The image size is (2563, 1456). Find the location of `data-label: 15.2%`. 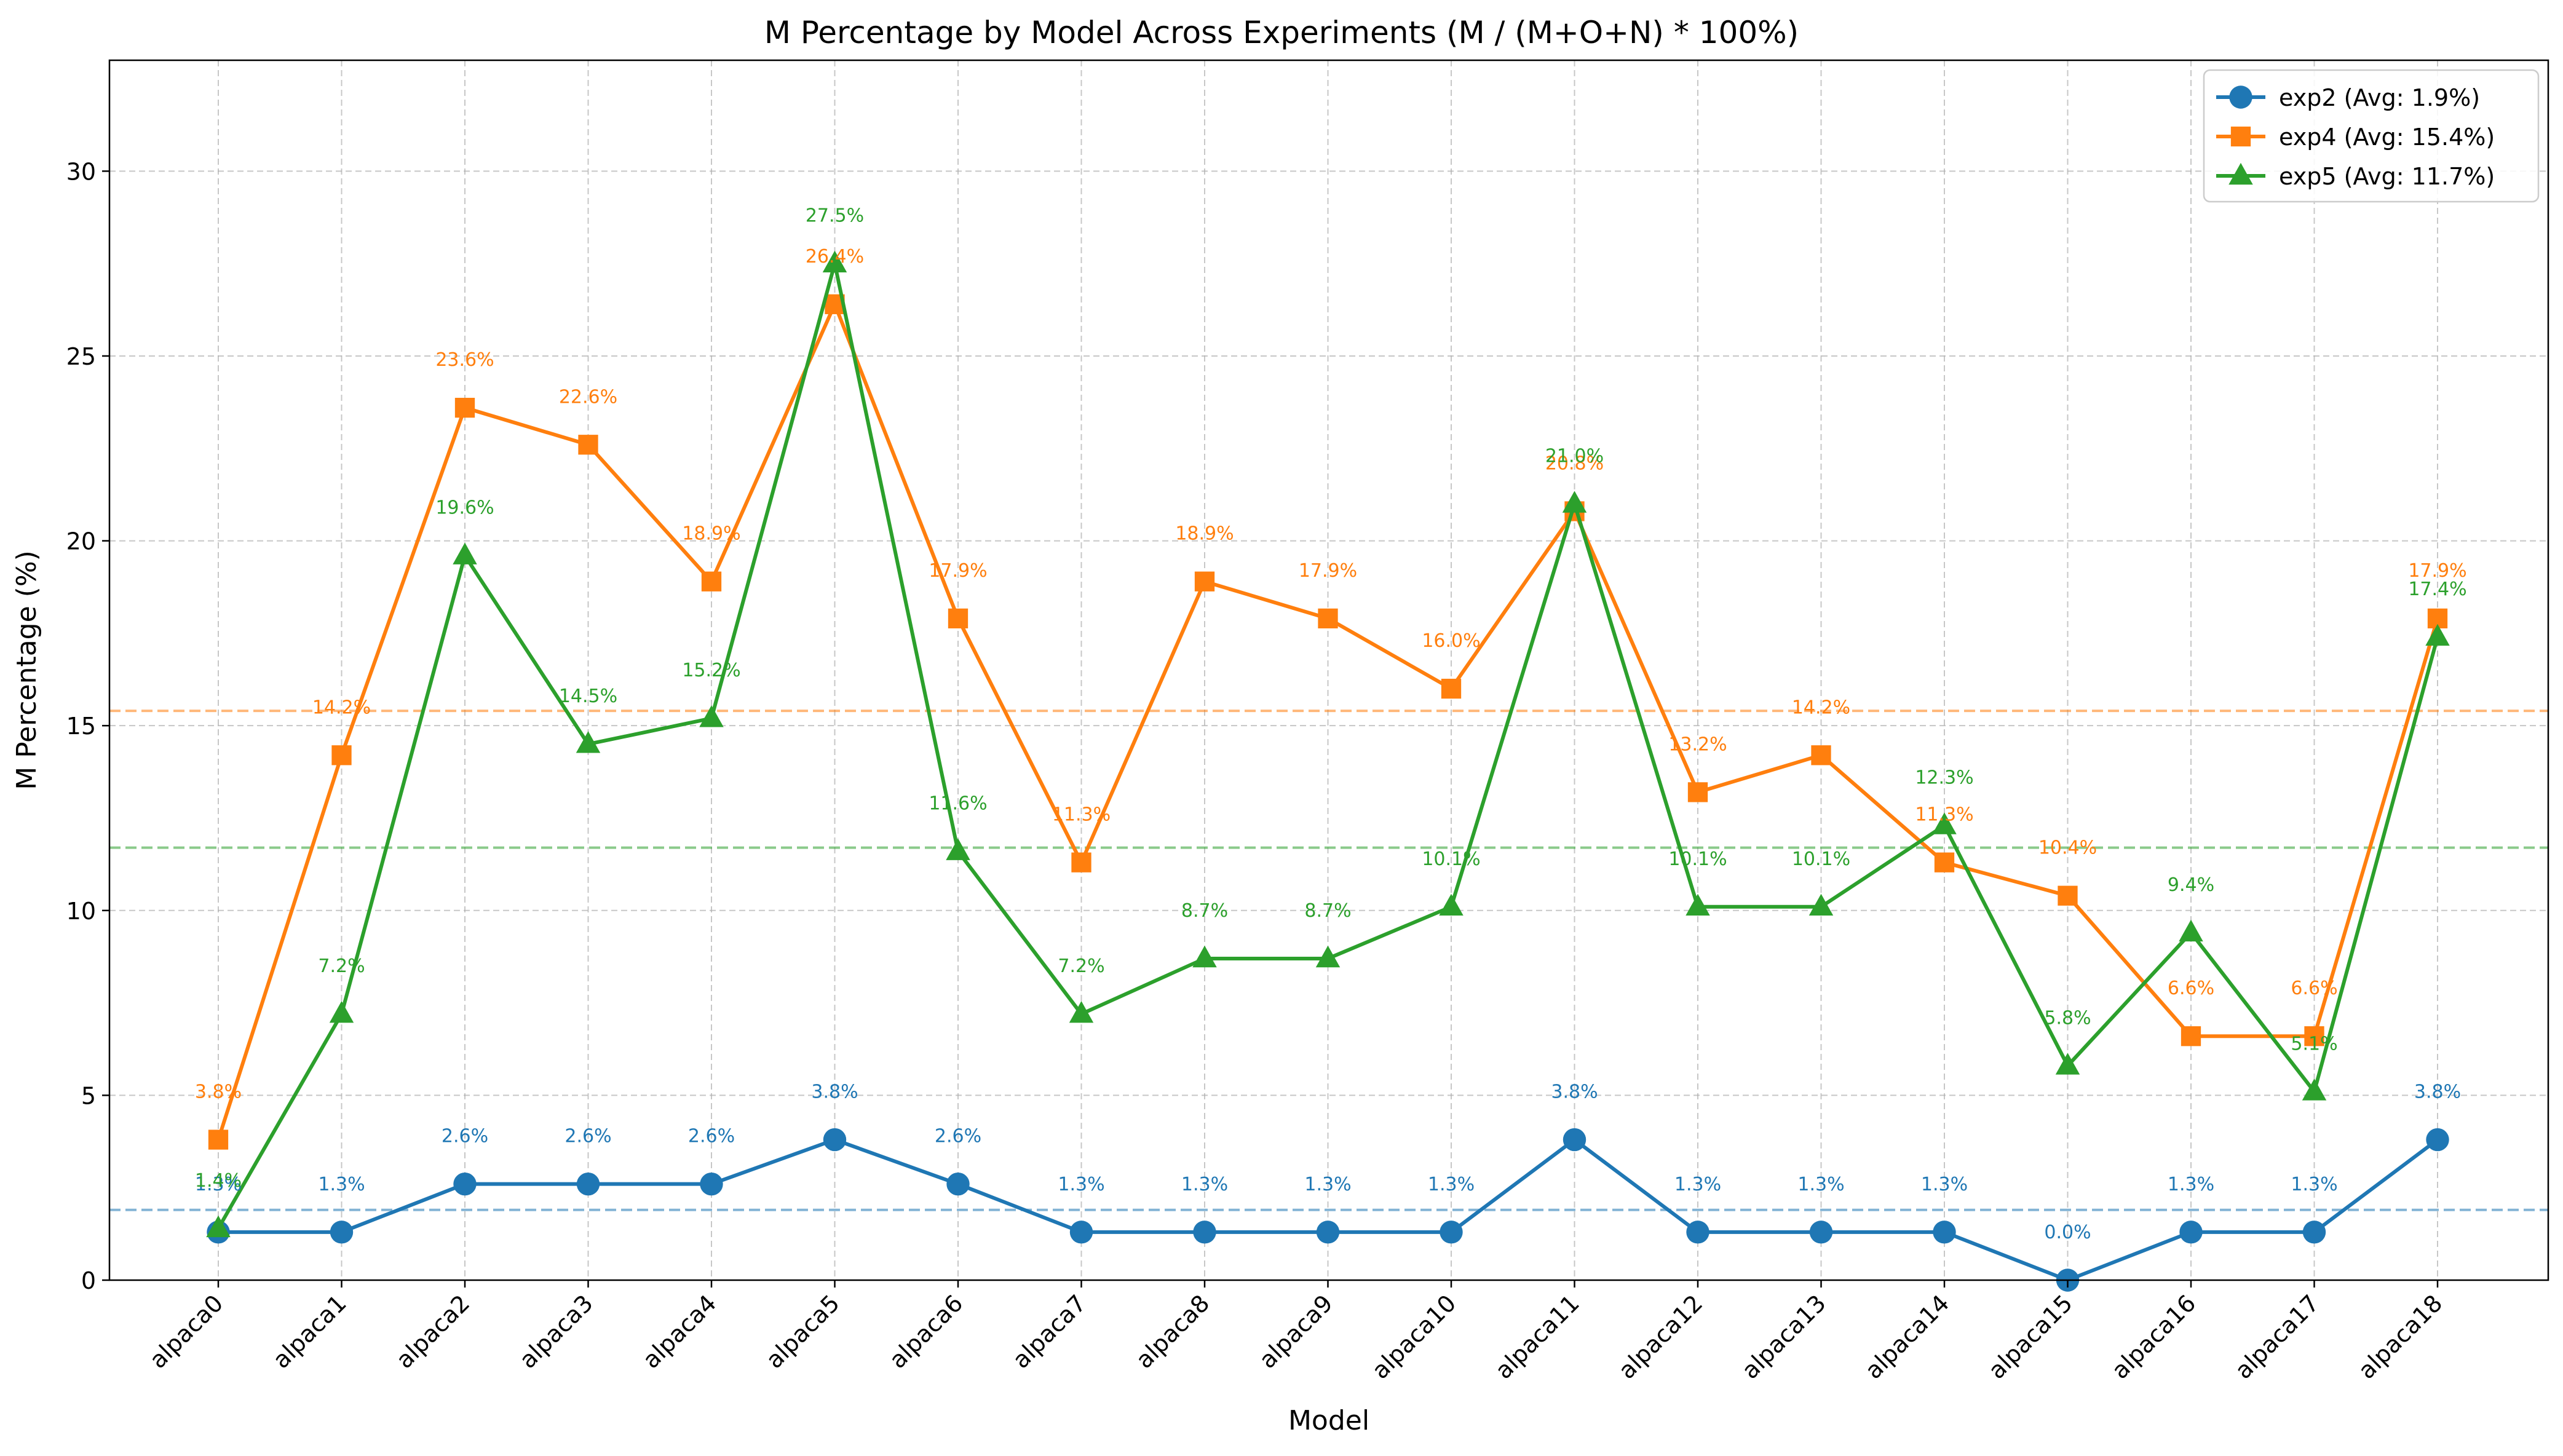

data-label: 15.2% is located at coordinates (711, 671).